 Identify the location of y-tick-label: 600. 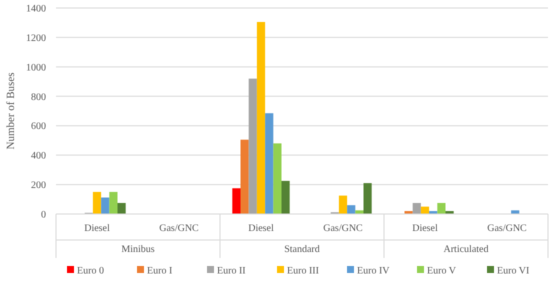
(38, 126).